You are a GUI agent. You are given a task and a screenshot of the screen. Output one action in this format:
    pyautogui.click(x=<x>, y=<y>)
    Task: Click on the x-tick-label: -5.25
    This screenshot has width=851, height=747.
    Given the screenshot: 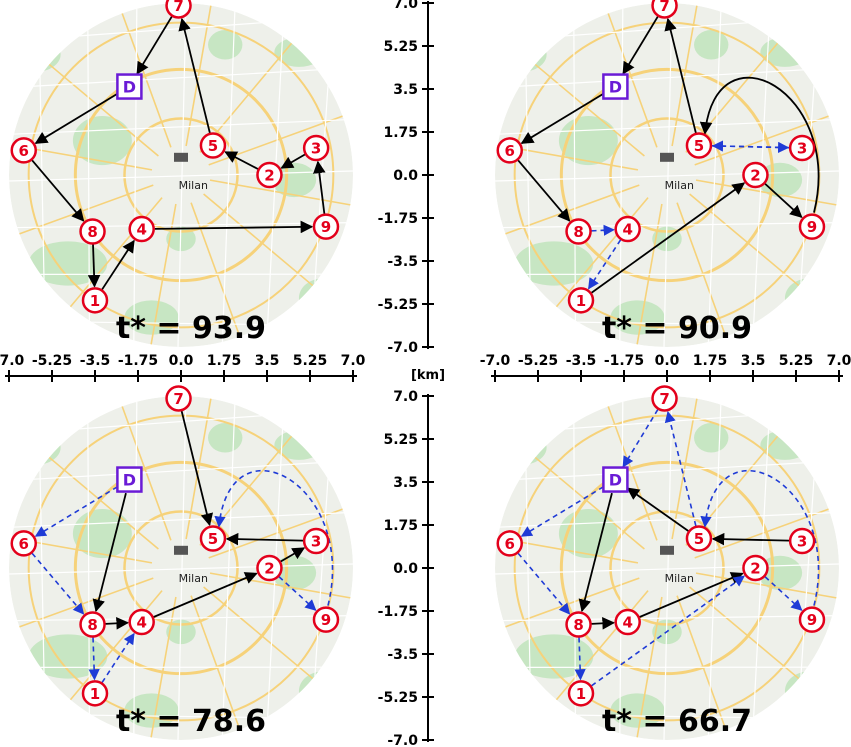 What is the action you would take?
    pyautogui.click(x=52, y=361)
    